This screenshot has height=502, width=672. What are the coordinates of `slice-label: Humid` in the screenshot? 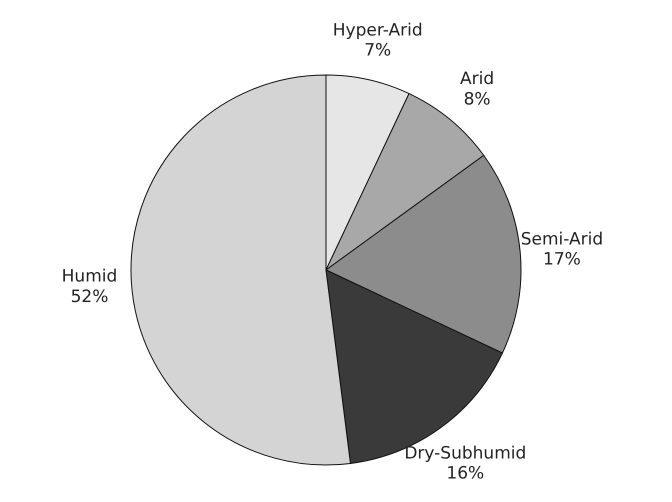 It's located at (90, 276).